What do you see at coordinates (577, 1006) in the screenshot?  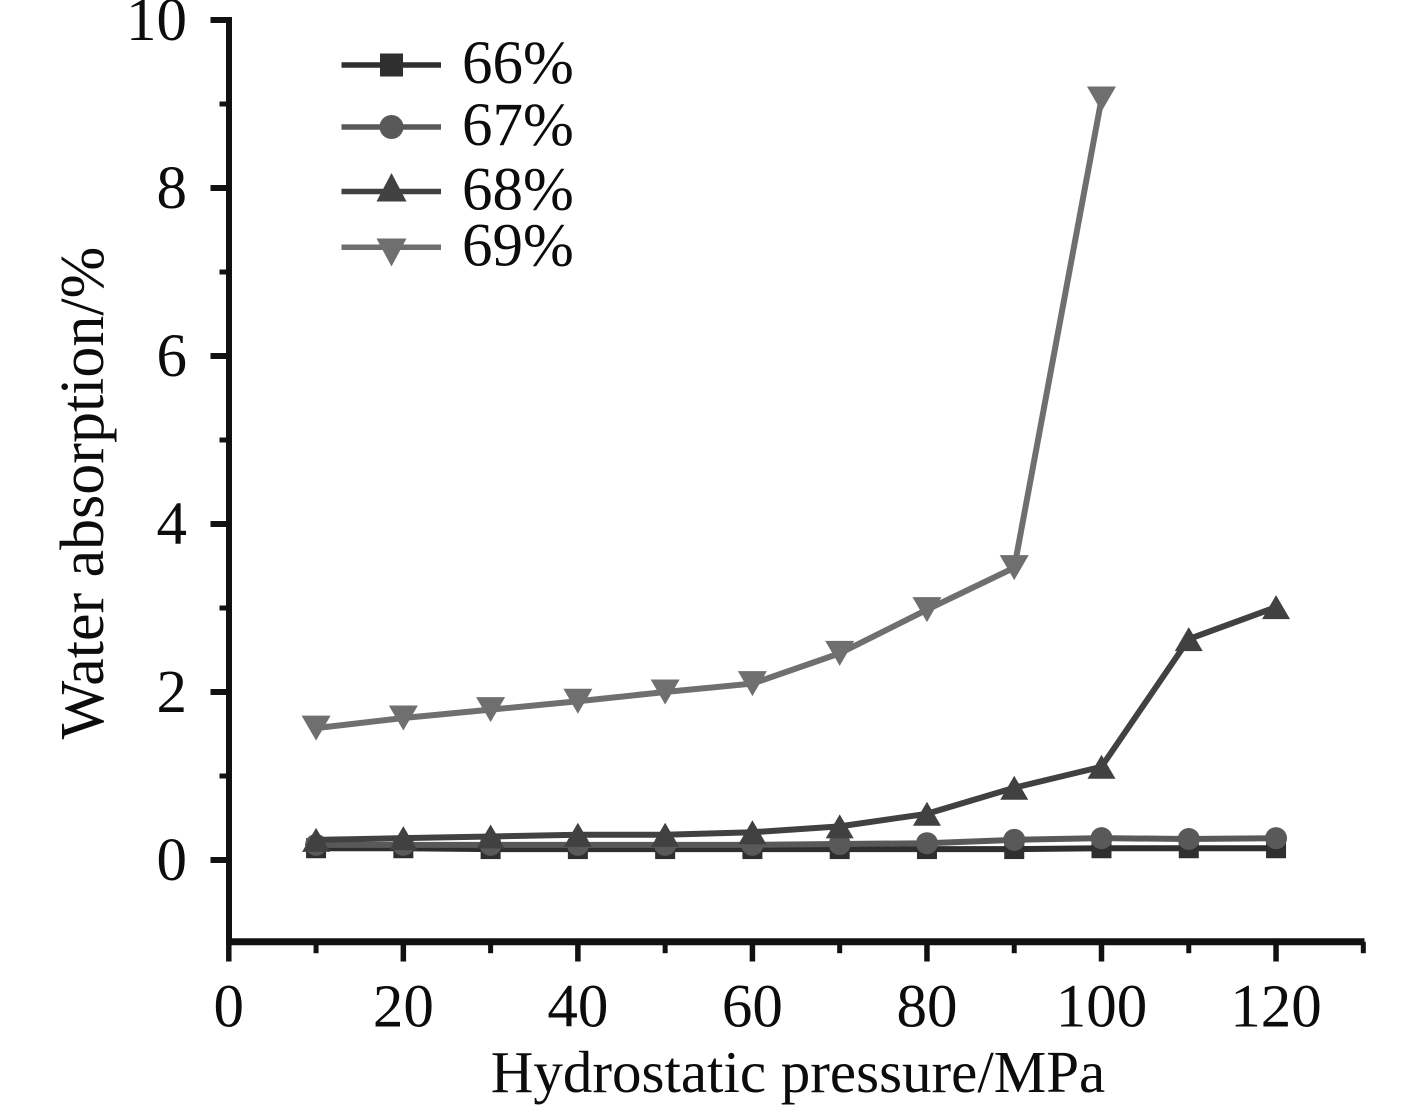 I see `svg-text: 40` at bounding box center [577, 1006].